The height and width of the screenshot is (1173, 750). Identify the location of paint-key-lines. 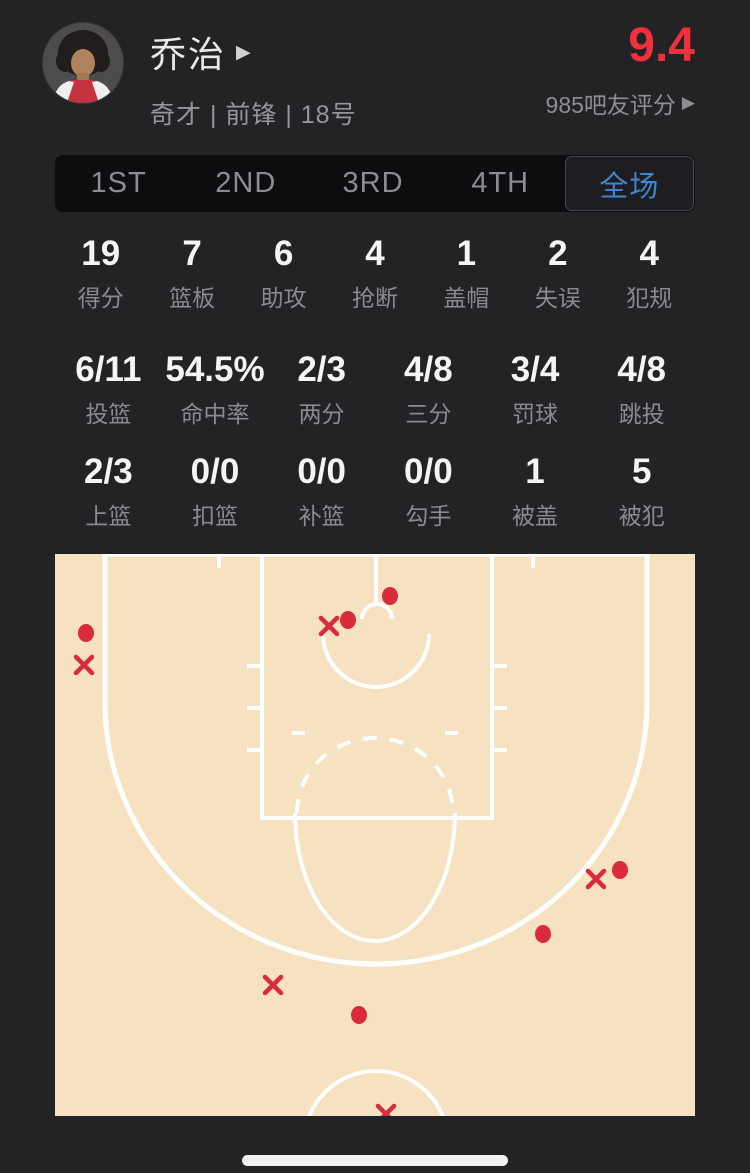
(377, 687).